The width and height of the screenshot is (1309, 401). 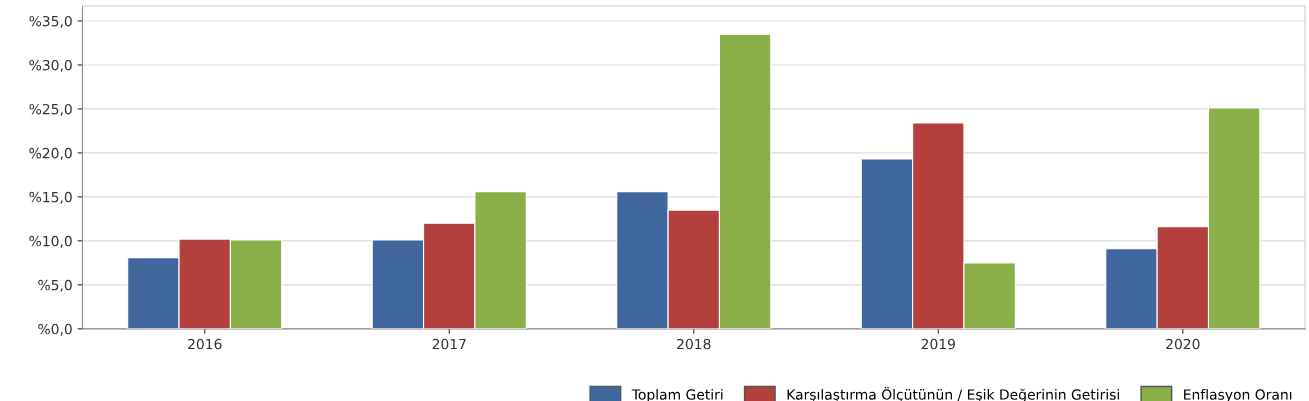 What do you see at coordinates (205, 344) in the screenshot?
I see `x-tick-label: 2016` at bounding box center [205, 344].